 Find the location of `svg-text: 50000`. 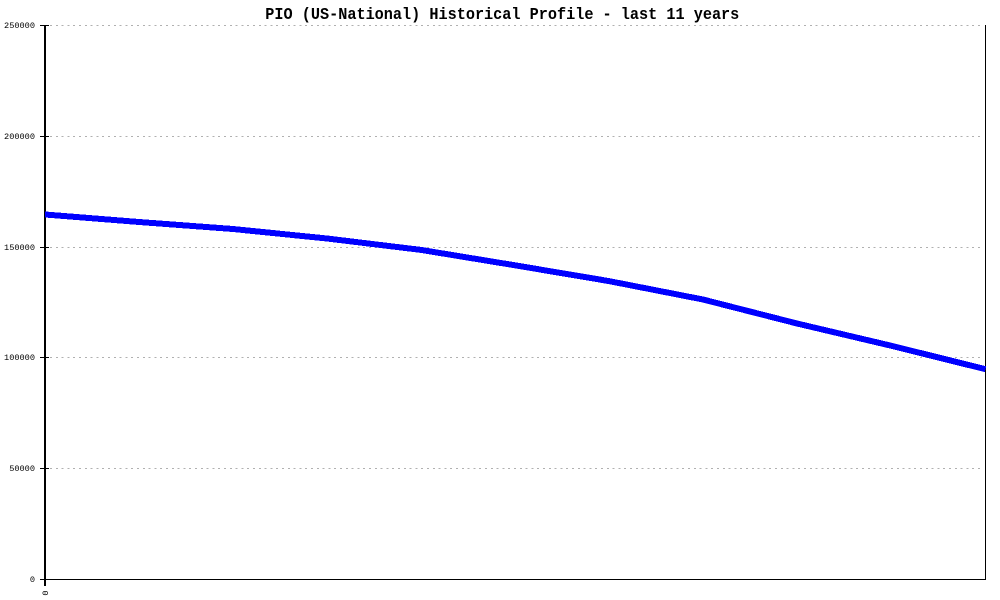

svg-text: 50000 is located at coordinates (22, 469).